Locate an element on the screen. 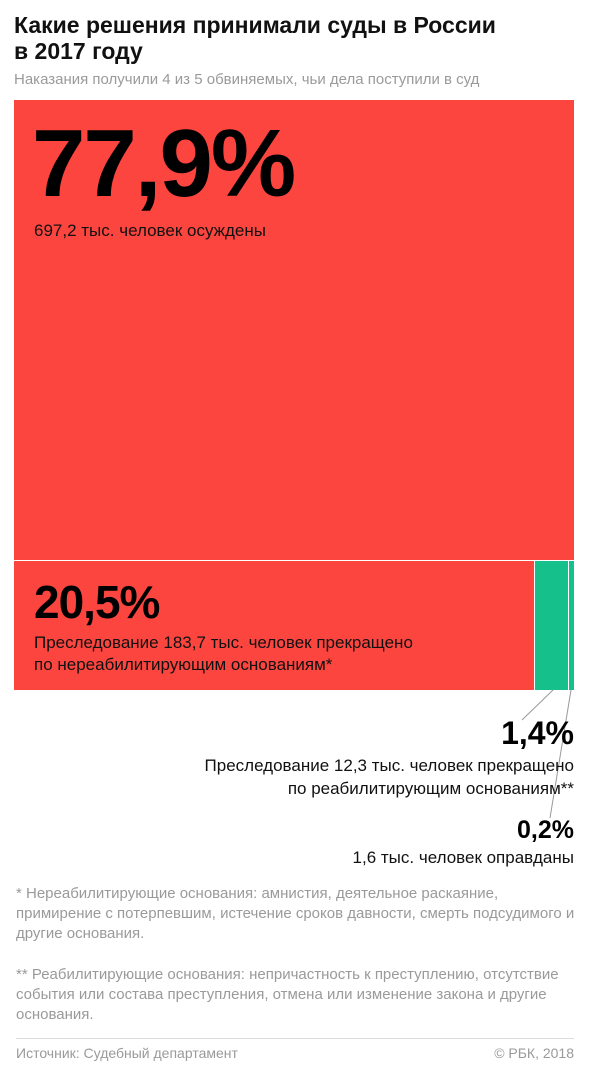 The height and width of the screenshot is (1069, 590). percent-label-convicted: 77,9% is located at coordinates (164, 163).